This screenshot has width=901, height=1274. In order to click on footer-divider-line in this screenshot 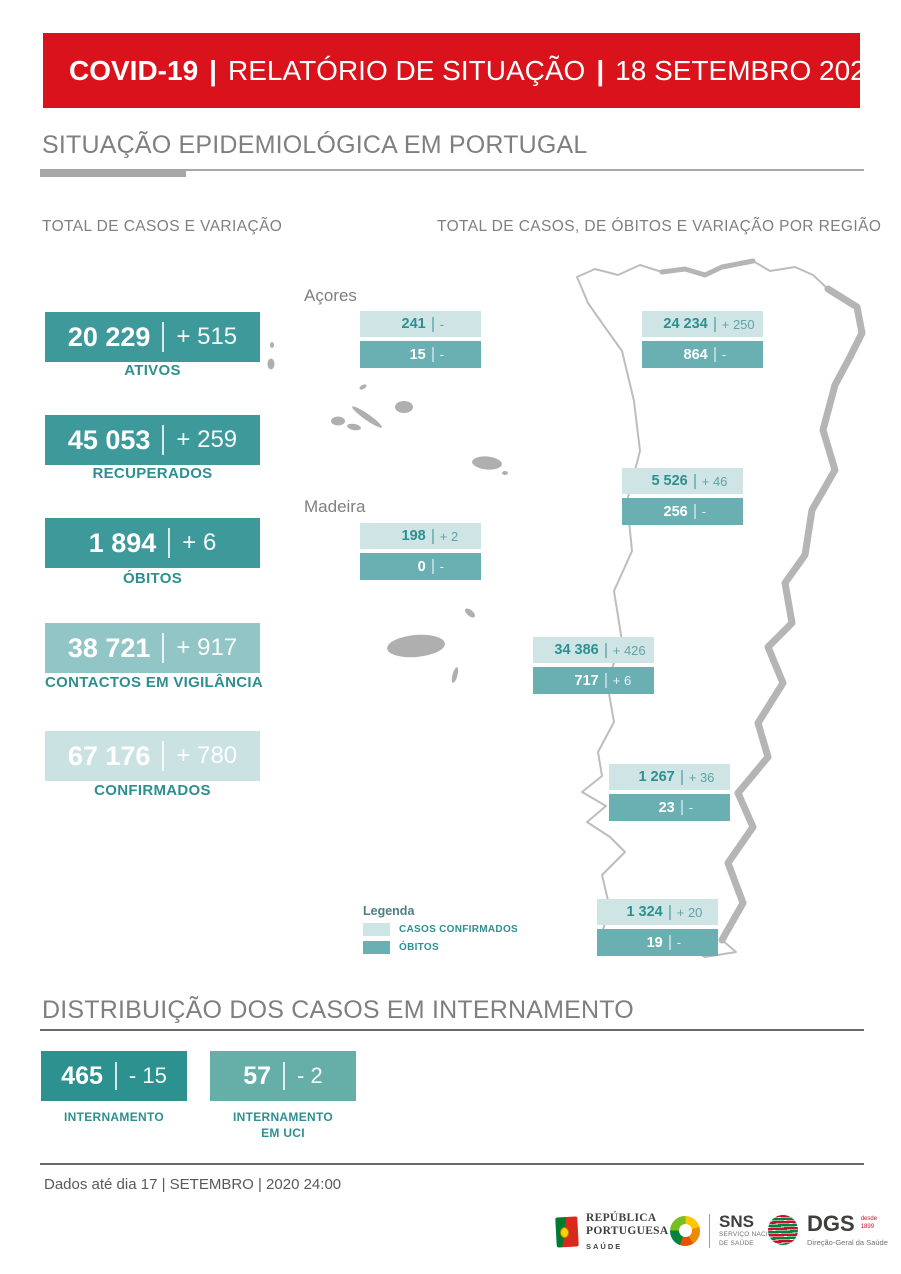, I will do `click(452, 1164)`.